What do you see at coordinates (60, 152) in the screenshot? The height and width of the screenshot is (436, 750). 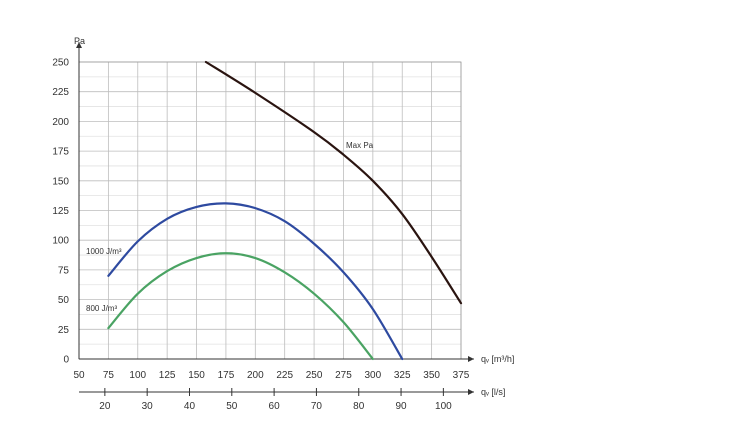 I see `y-tick-label: 175` at bounding box center [60, 152].